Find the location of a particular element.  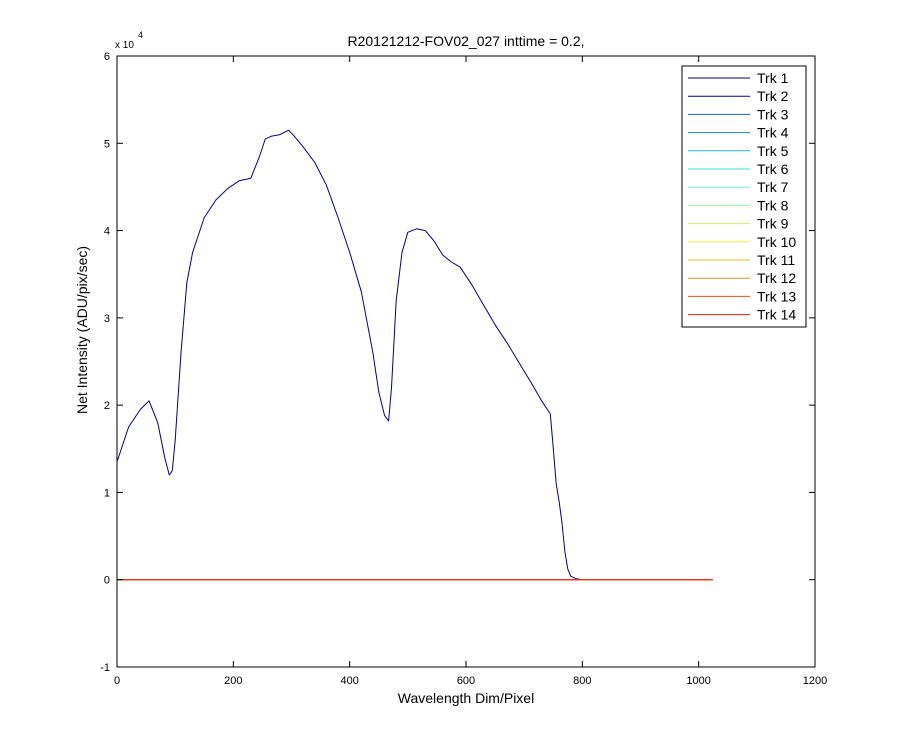

y-tick-label: 3 is located at coordinates (107, 319).